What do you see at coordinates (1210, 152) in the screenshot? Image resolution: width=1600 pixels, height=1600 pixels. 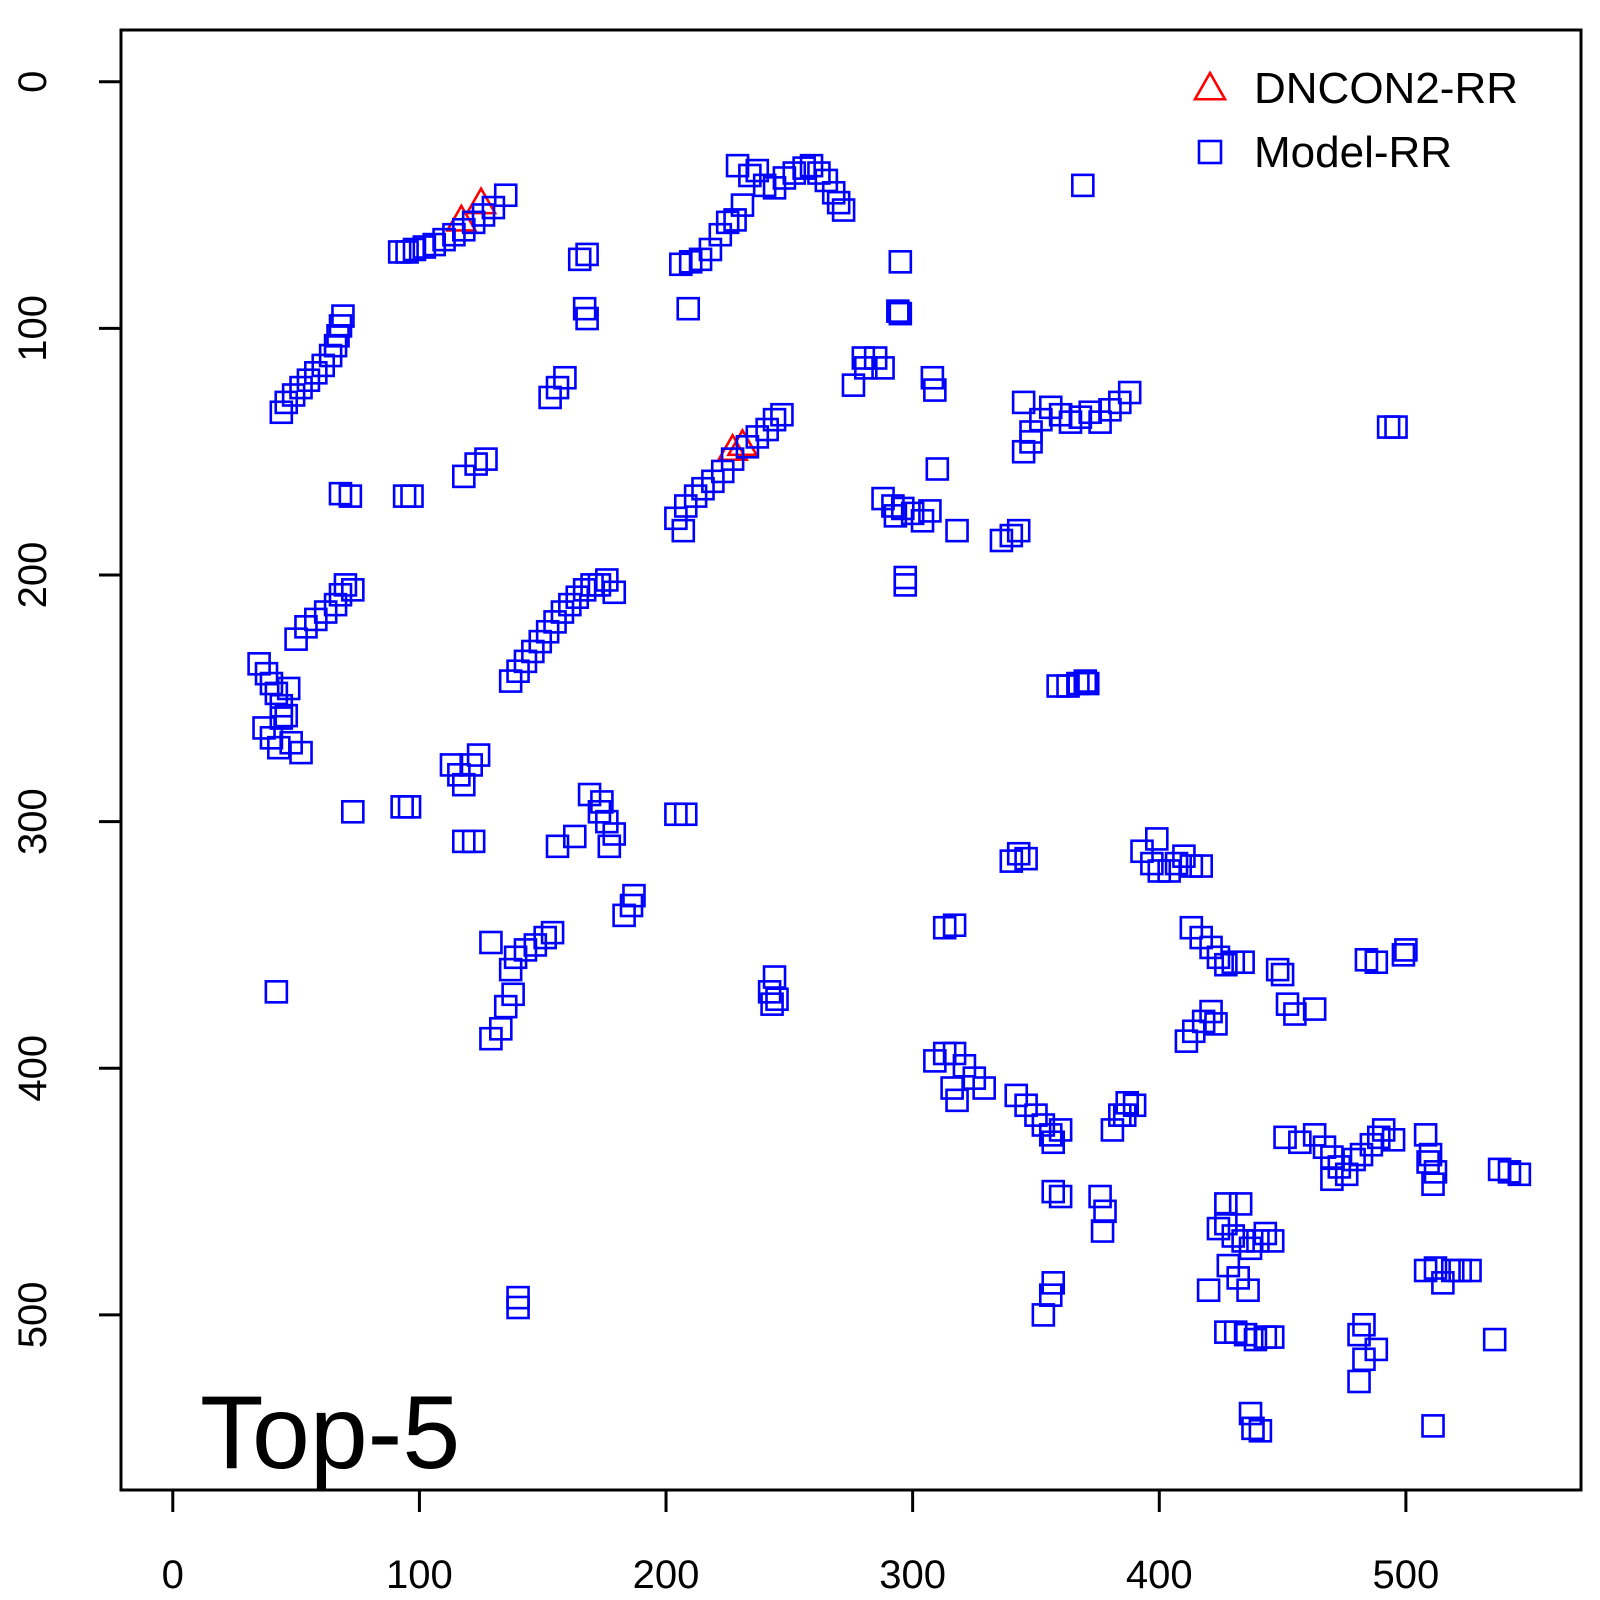 I see `legend-square-icon` at bounding box center [1210, 152].